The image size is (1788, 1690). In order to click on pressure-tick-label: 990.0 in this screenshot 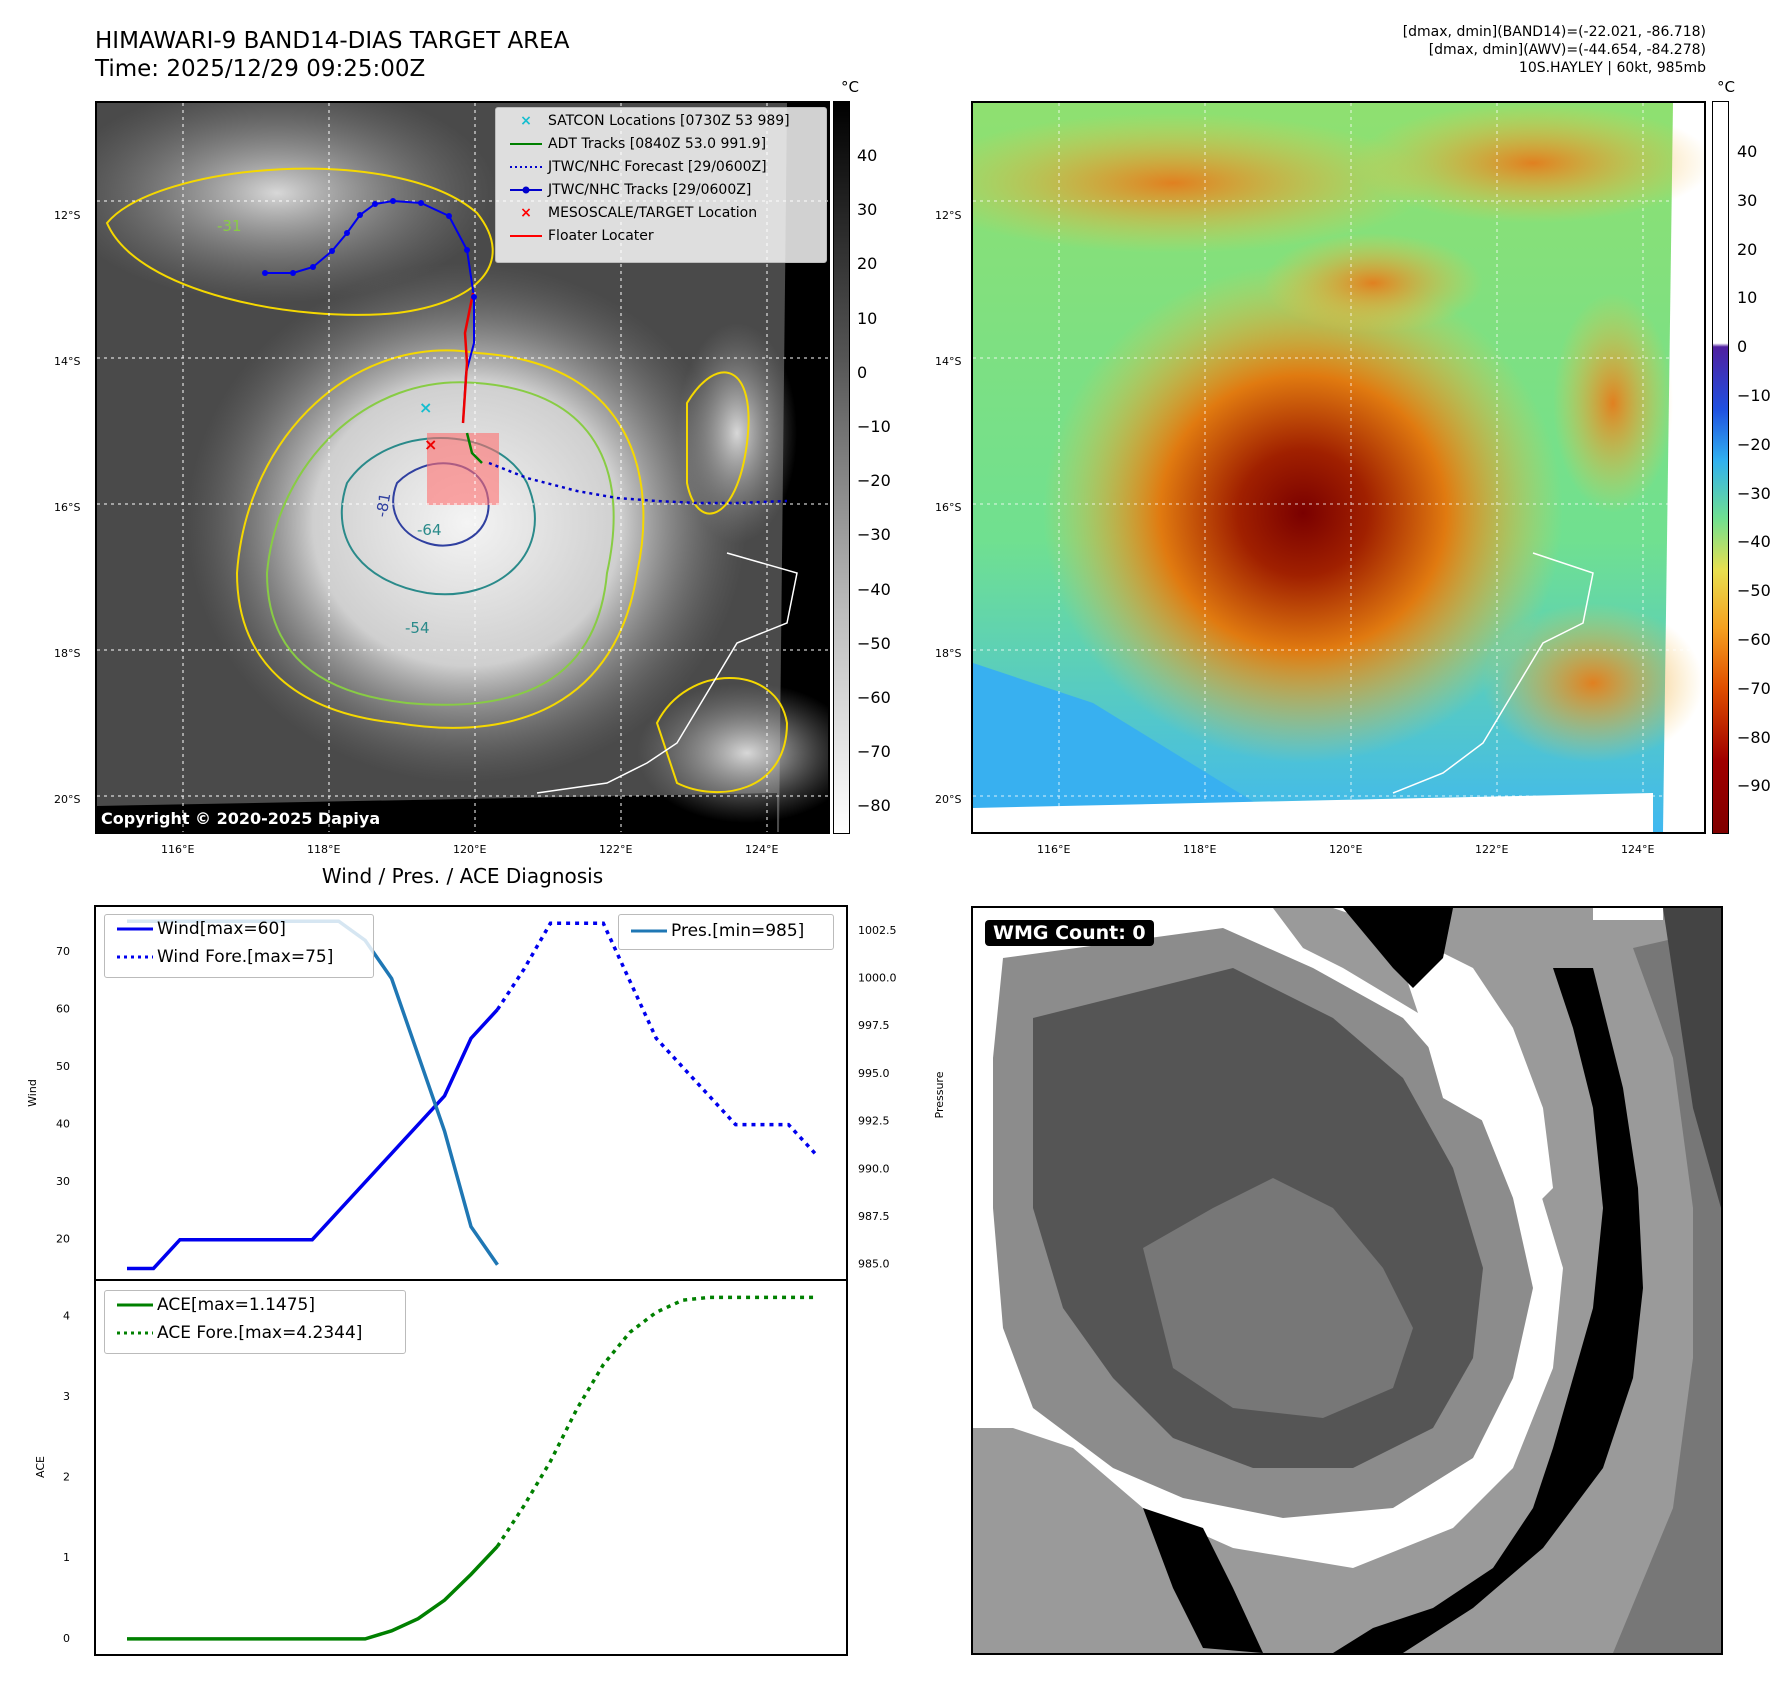, I will do `click(874, 1168)`.